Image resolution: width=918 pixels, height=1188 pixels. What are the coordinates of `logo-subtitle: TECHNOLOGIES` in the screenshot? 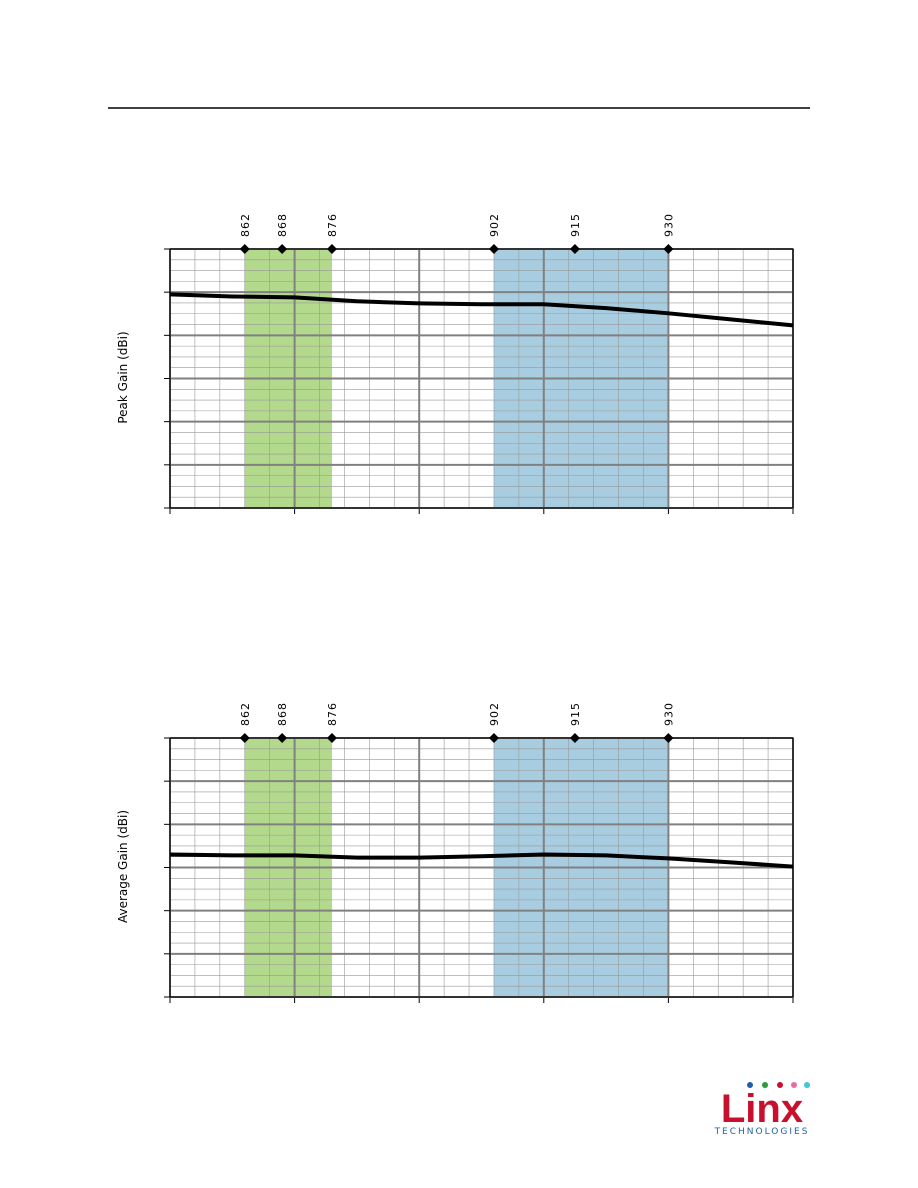 It's located at (762, 1132).